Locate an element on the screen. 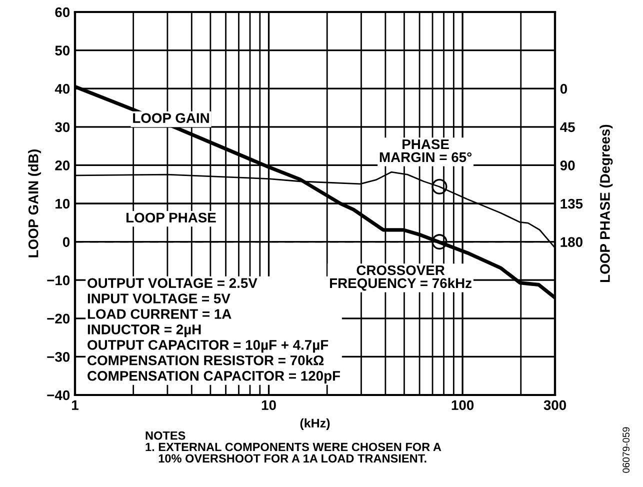  y2-tick-label: 90 is located at coordinates (567, 165).